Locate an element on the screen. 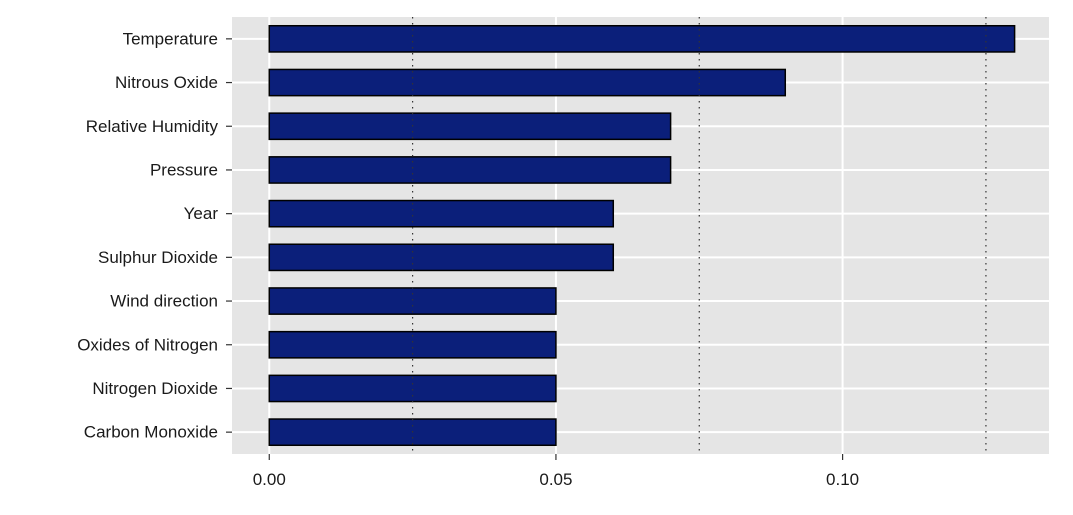 Image resolution: width=1073 pixels, height=515 pixels. y-tick-label: Wind direction is located at coordinates (164, 301).